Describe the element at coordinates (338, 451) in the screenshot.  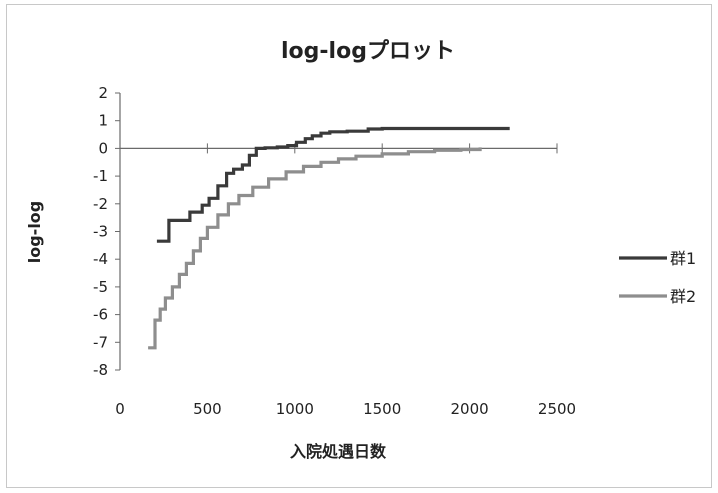
I see `x-axis-title: 入院処遇日数` at that location.